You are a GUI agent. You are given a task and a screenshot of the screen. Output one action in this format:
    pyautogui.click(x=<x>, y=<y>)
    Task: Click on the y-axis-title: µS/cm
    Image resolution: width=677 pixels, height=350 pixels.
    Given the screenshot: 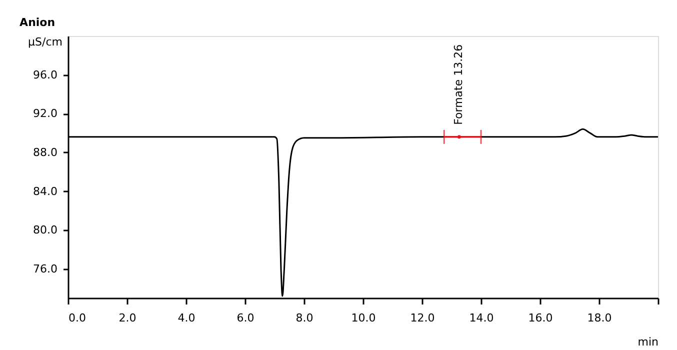 What is the action you would take?
    pyautogui.click(x=45, y=42)
    